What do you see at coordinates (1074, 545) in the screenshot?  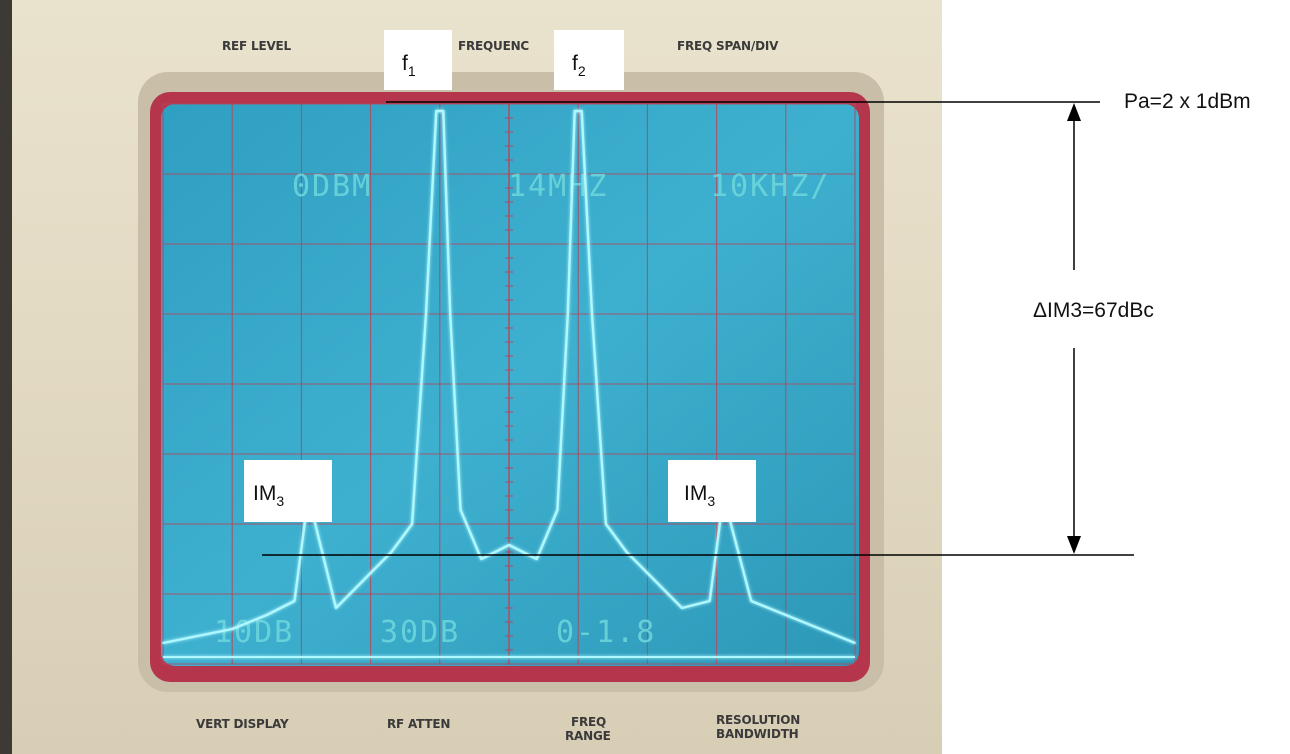 I see `delta-arrow-down-head` at bounding box center [1074, 545].